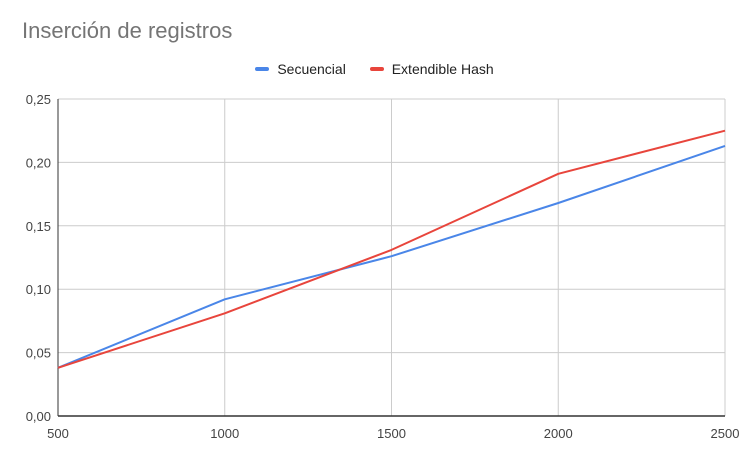 This screenshot has height=459, width=749. What do you see at coordinates (725, 433) in the screenshot?
I see `x-tick-label: 2500` at bounding box center [725, 433].